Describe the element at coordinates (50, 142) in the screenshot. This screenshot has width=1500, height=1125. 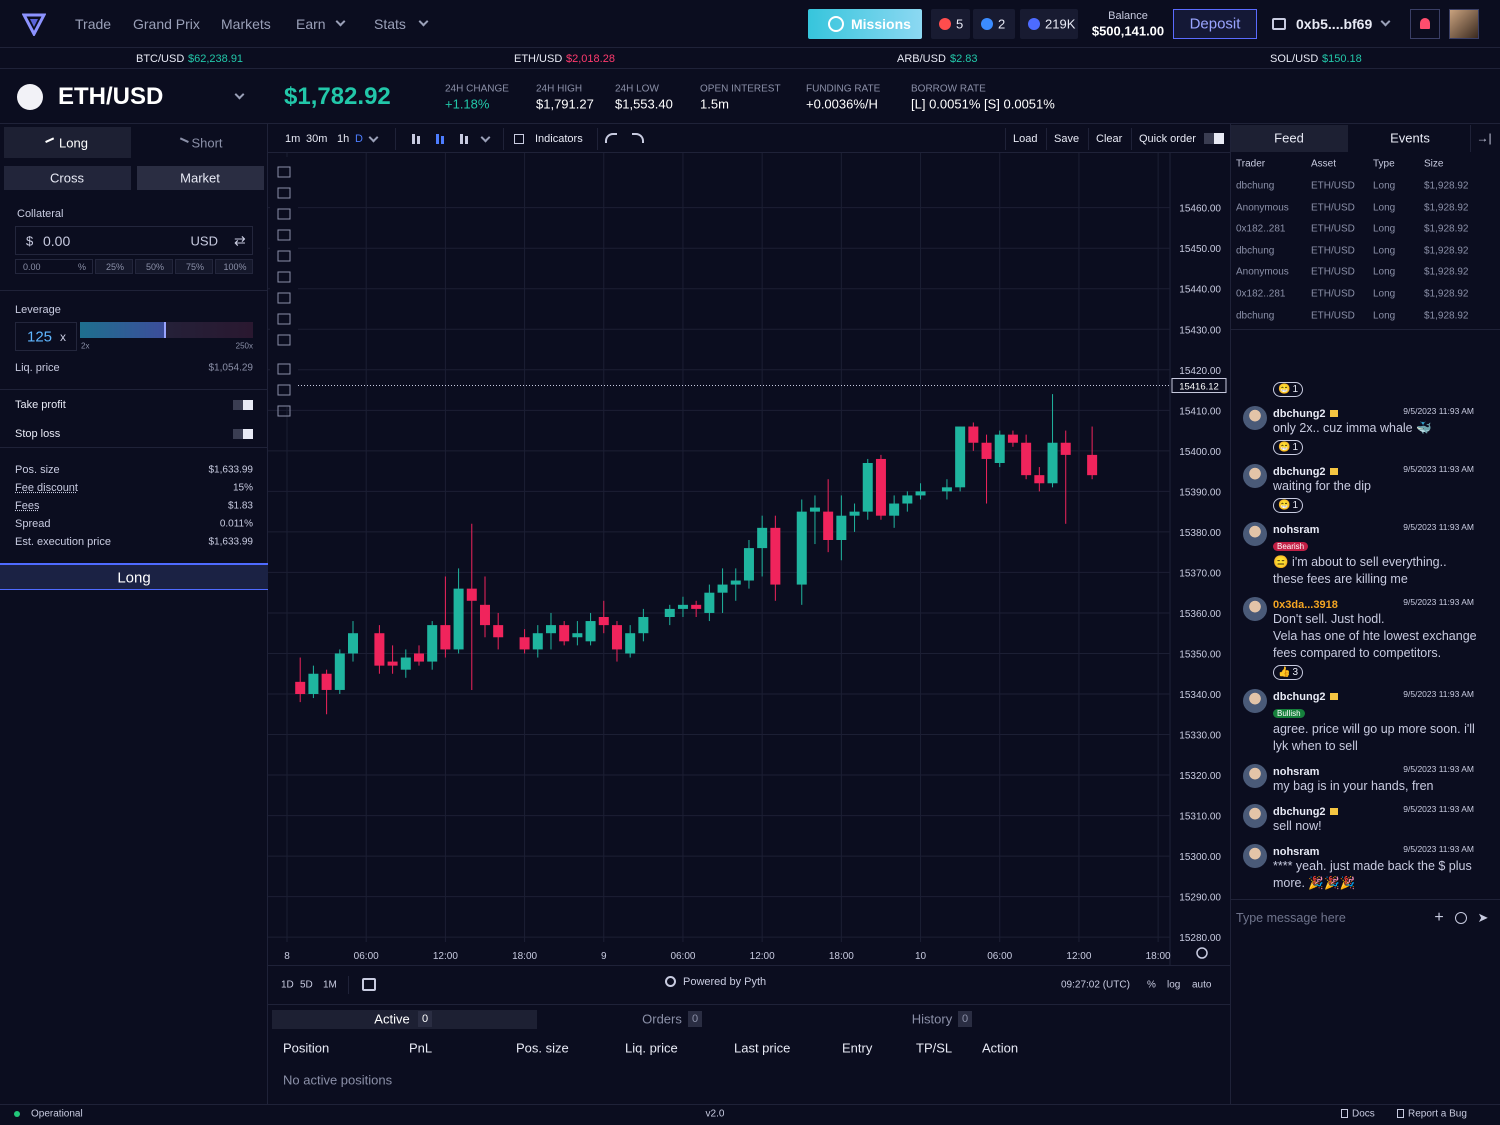
I see `side-tab-icon` at that location.